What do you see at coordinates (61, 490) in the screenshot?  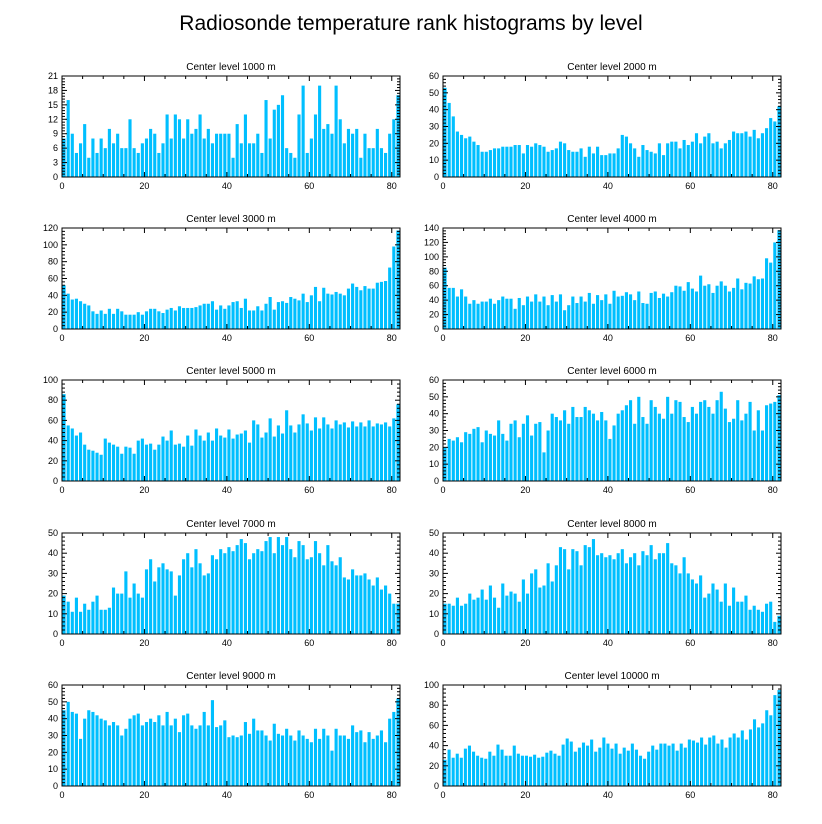 I see `x-tick-label: 0` at bounding box center [61, 490].